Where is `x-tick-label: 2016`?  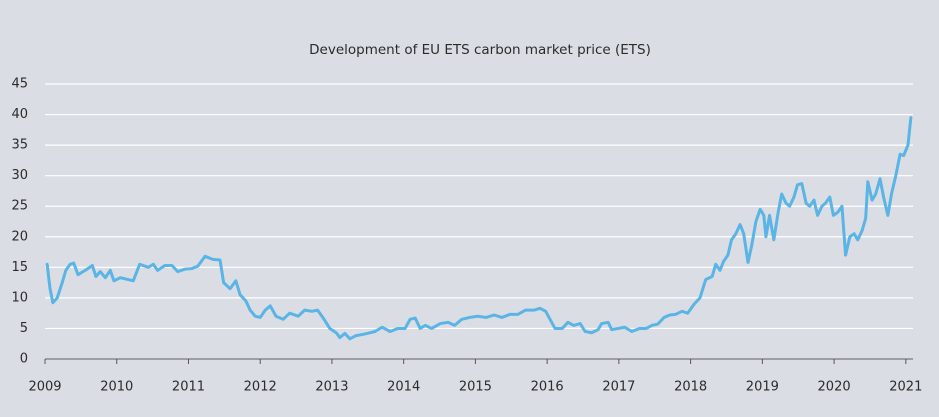
x-tick-label: 2016 is located at coordinates (547, 387).